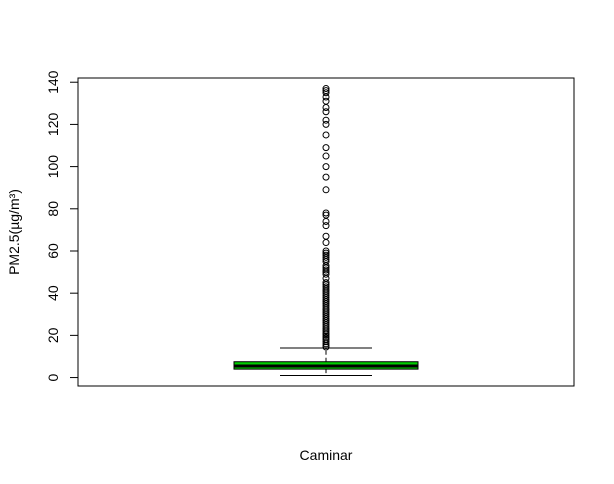 Image resolution: width=614 pixels, height=484 pixels. I want to click on outlier-points, so click(326, 218).